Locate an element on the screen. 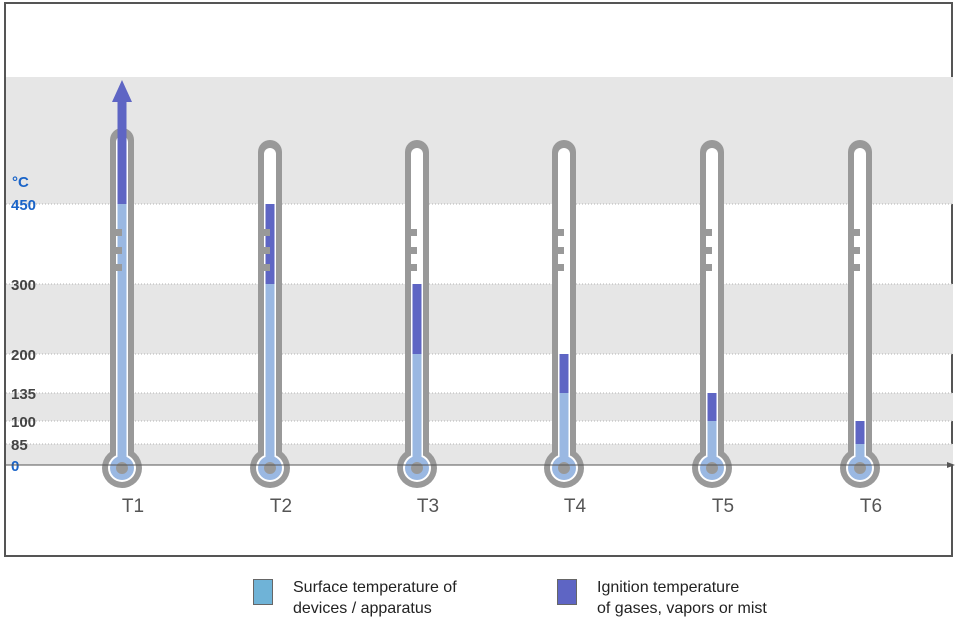 The width and height of the screenshot is (957, 622). bulb-center-T4 is located at coordinates (564, 468).